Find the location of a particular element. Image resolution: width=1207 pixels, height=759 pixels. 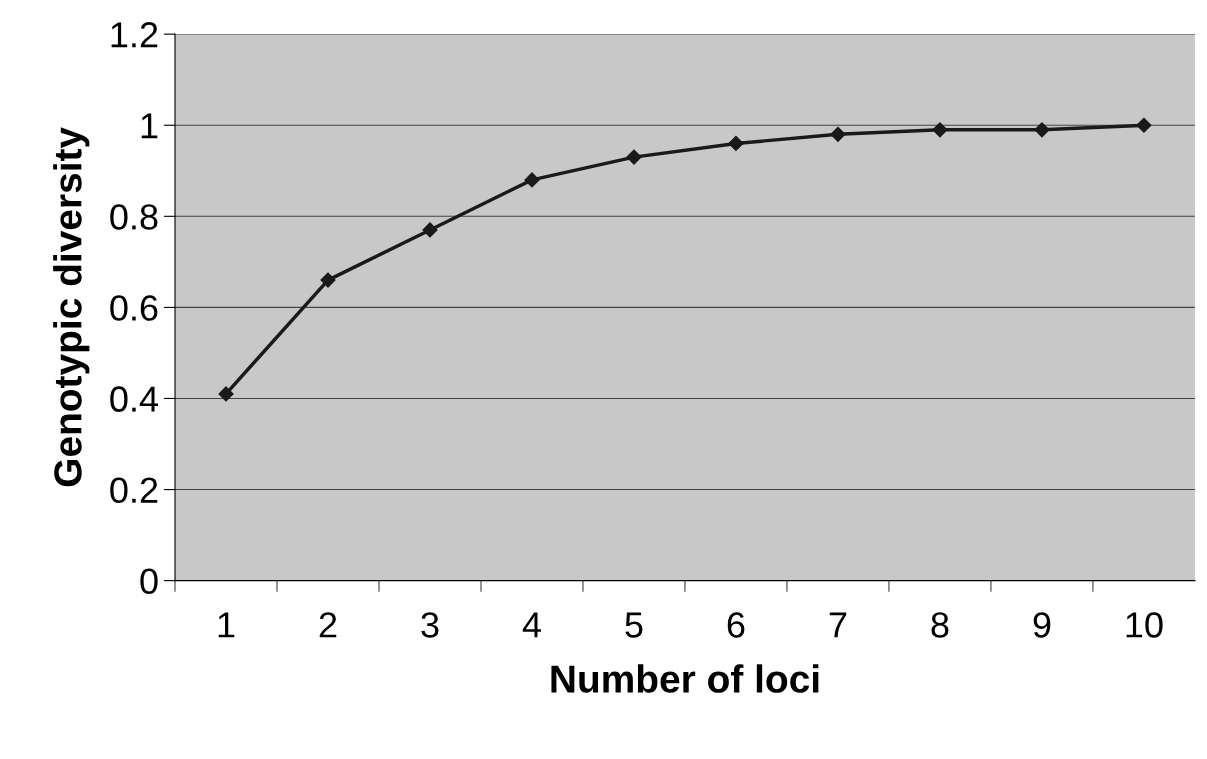

y-tick-label: 1.2 is located at coordinates (134, 35).